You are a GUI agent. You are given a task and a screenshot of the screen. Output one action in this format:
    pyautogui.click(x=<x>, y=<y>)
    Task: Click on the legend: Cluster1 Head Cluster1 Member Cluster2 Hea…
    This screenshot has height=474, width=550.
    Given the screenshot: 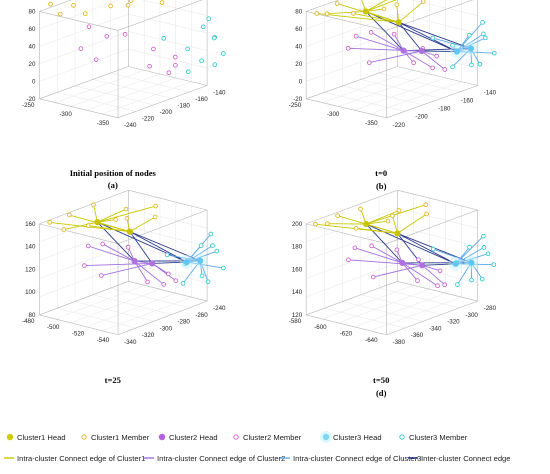 What is the action you would take?
    pyautogui.click(x=257, y=447)
    